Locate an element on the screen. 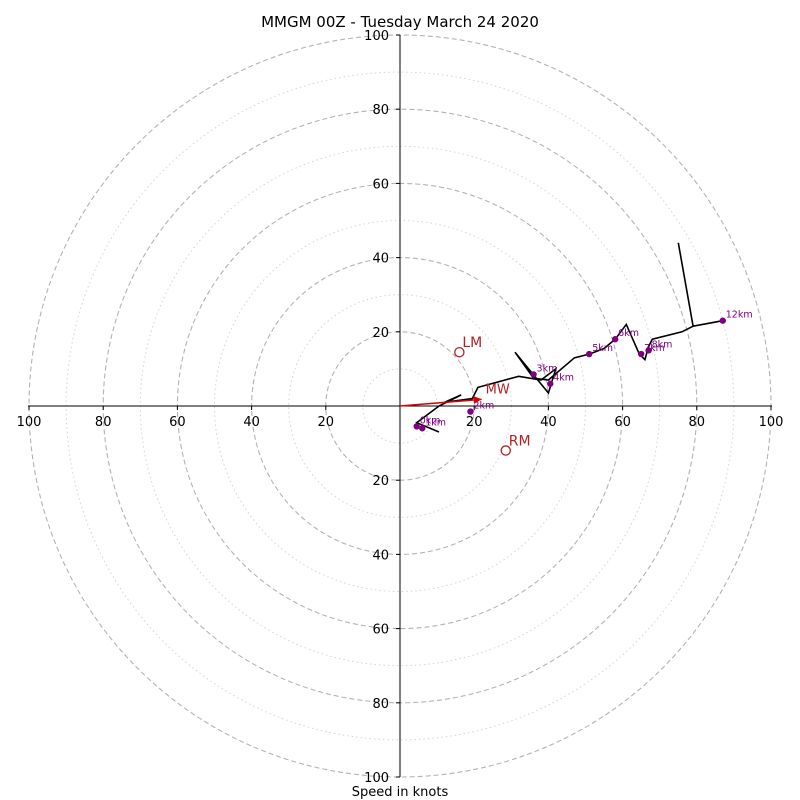 This screenshot has width=800, height=800. height-marker-label-3km: 3km is located at coordinates (547, 368).